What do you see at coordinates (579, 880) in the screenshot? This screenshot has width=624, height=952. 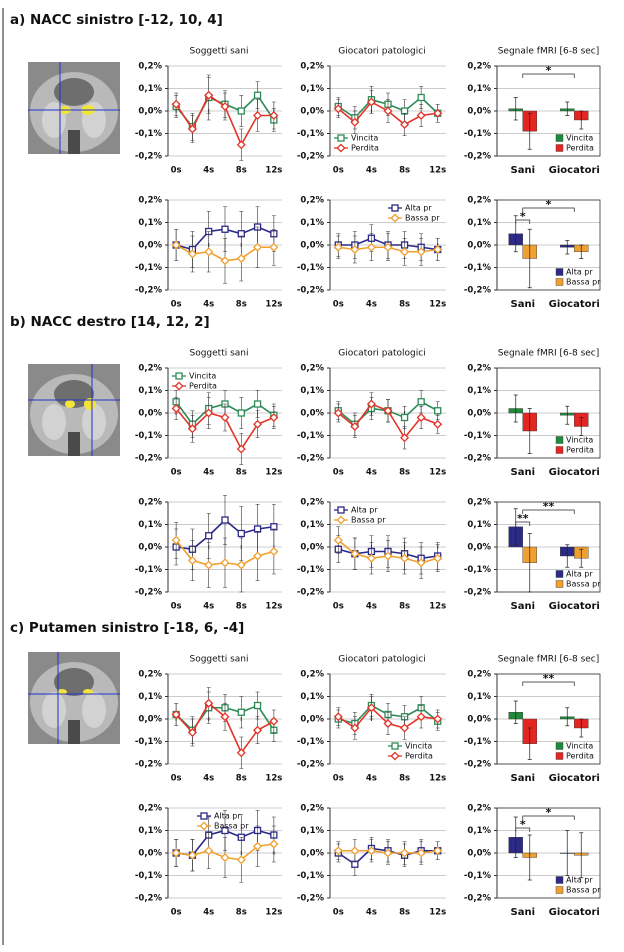 I see `legend-label: Alta pr` at bounding box center [579, 880].